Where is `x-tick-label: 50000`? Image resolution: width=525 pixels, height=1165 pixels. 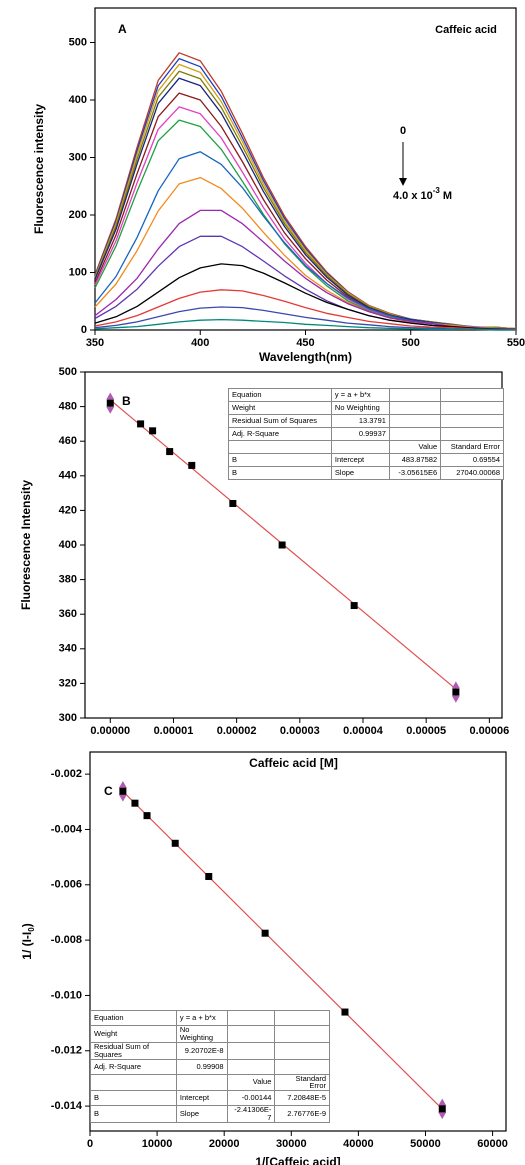 x-tick-label: 50000 is located at coordinates (425, 1144).